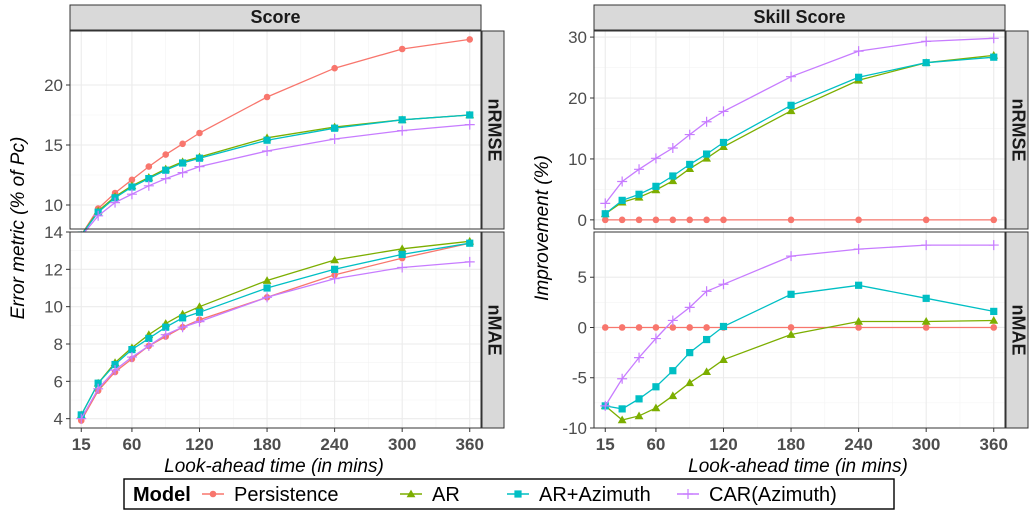 This screenshot has height=510, width=1029. What do you see at coordinates (574, 428) in the screenshot?
I see `y-tick-label: -10` at bounding box center [574, 428].